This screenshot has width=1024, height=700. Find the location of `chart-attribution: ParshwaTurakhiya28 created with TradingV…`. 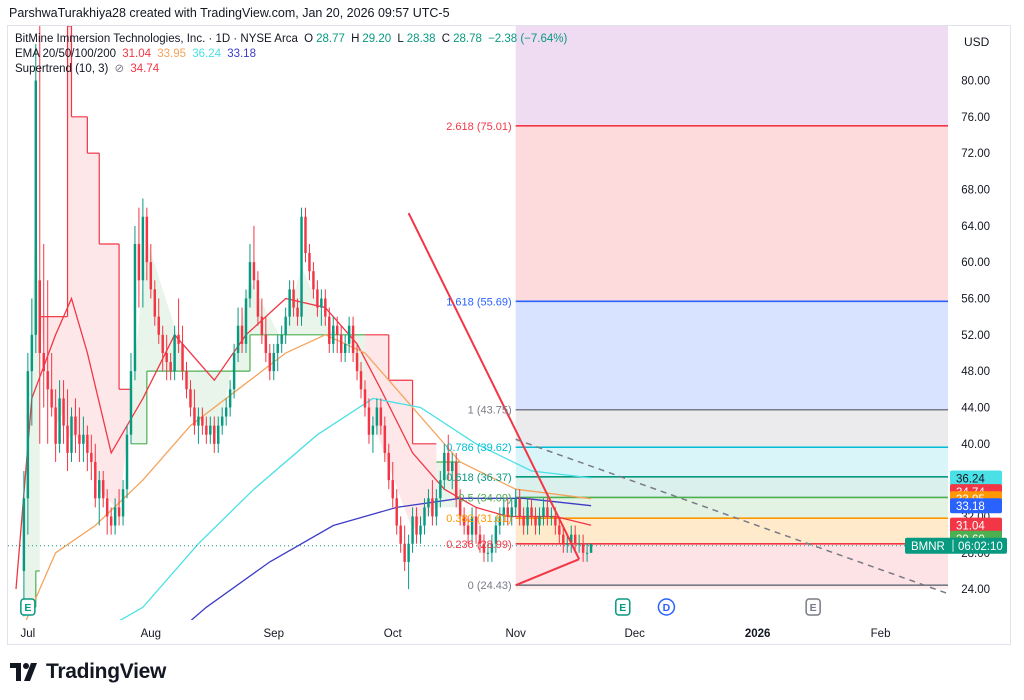

chart-attribution: ParshwaTurakhiya28 created with TradingV… is located at coordinates (229, 13).